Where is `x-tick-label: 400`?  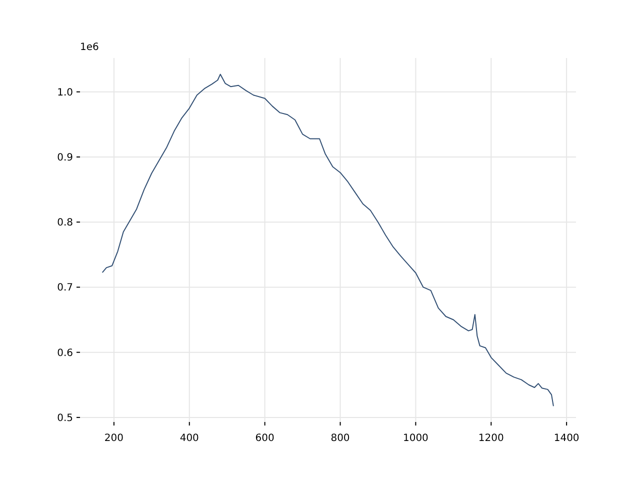 x-tick-label: 400 is located at coordinates (189, 438).